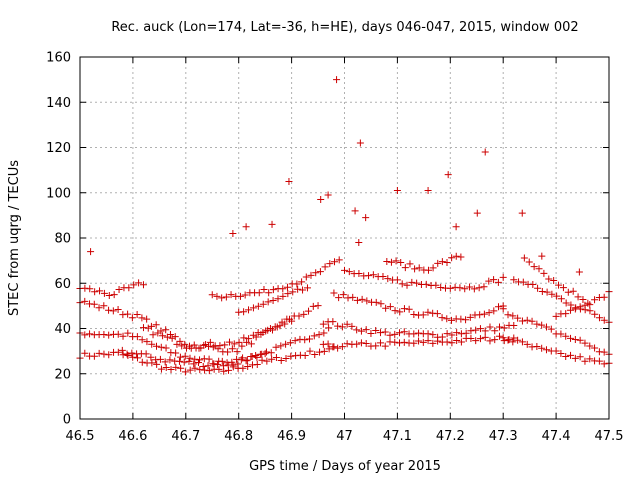  I want to click on y-tick-label: 80, so click(62, 239).